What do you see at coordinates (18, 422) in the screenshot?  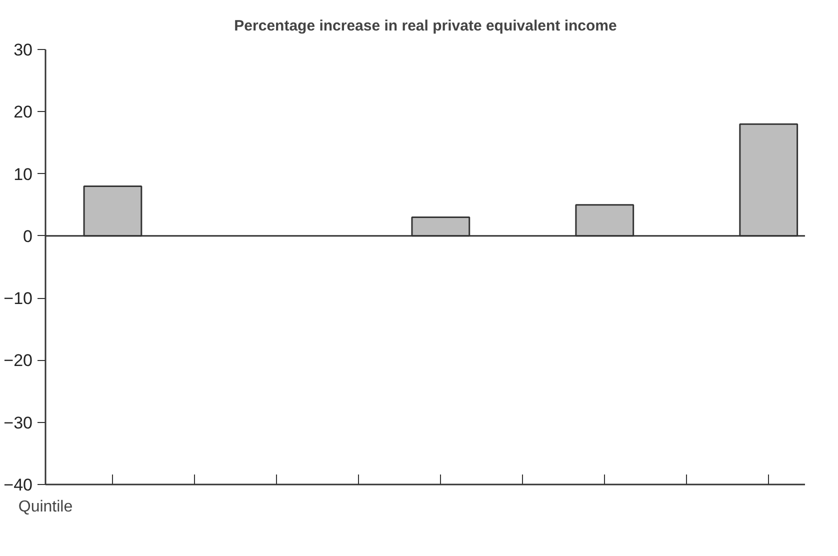 I see `y-tick-label: −30` at bounding box center [18, 422].